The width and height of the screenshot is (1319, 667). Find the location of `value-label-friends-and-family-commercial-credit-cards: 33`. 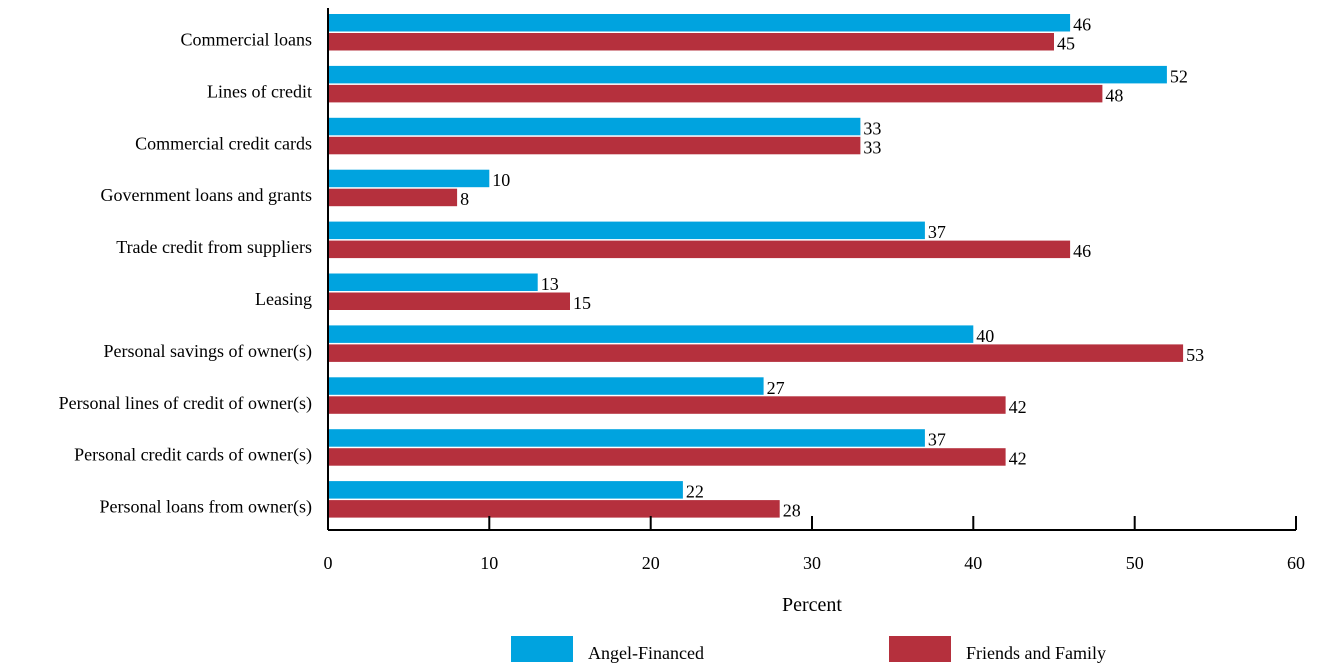

value-label-friends-and-family-commercial-credit-cards: 33 is located at coordinates (872, 147).